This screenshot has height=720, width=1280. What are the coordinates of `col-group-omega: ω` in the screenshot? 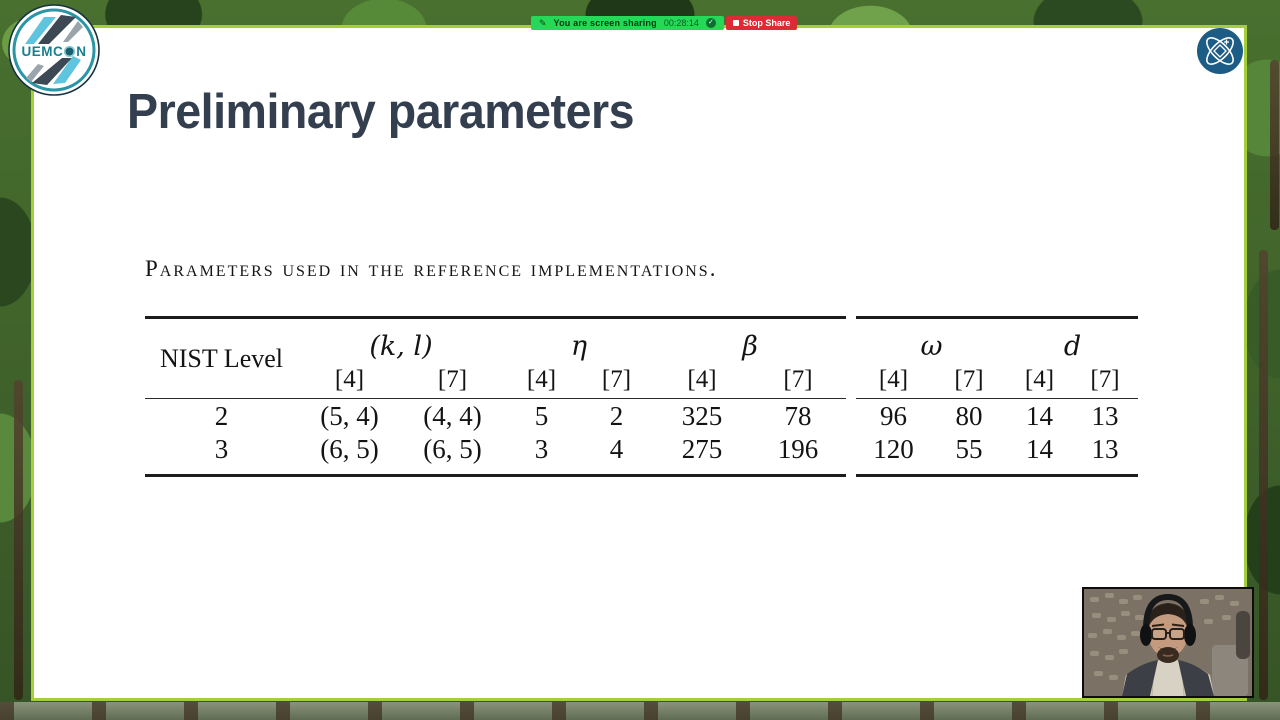 It's located at (931, 346).